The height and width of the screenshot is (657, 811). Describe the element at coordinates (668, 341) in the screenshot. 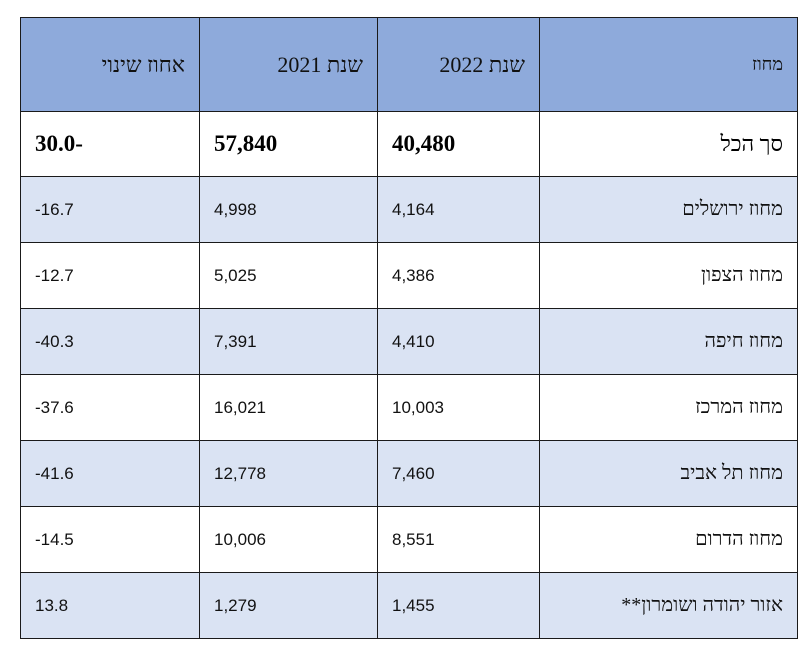

I see `district-cell: מחוז חיפה` at that location.